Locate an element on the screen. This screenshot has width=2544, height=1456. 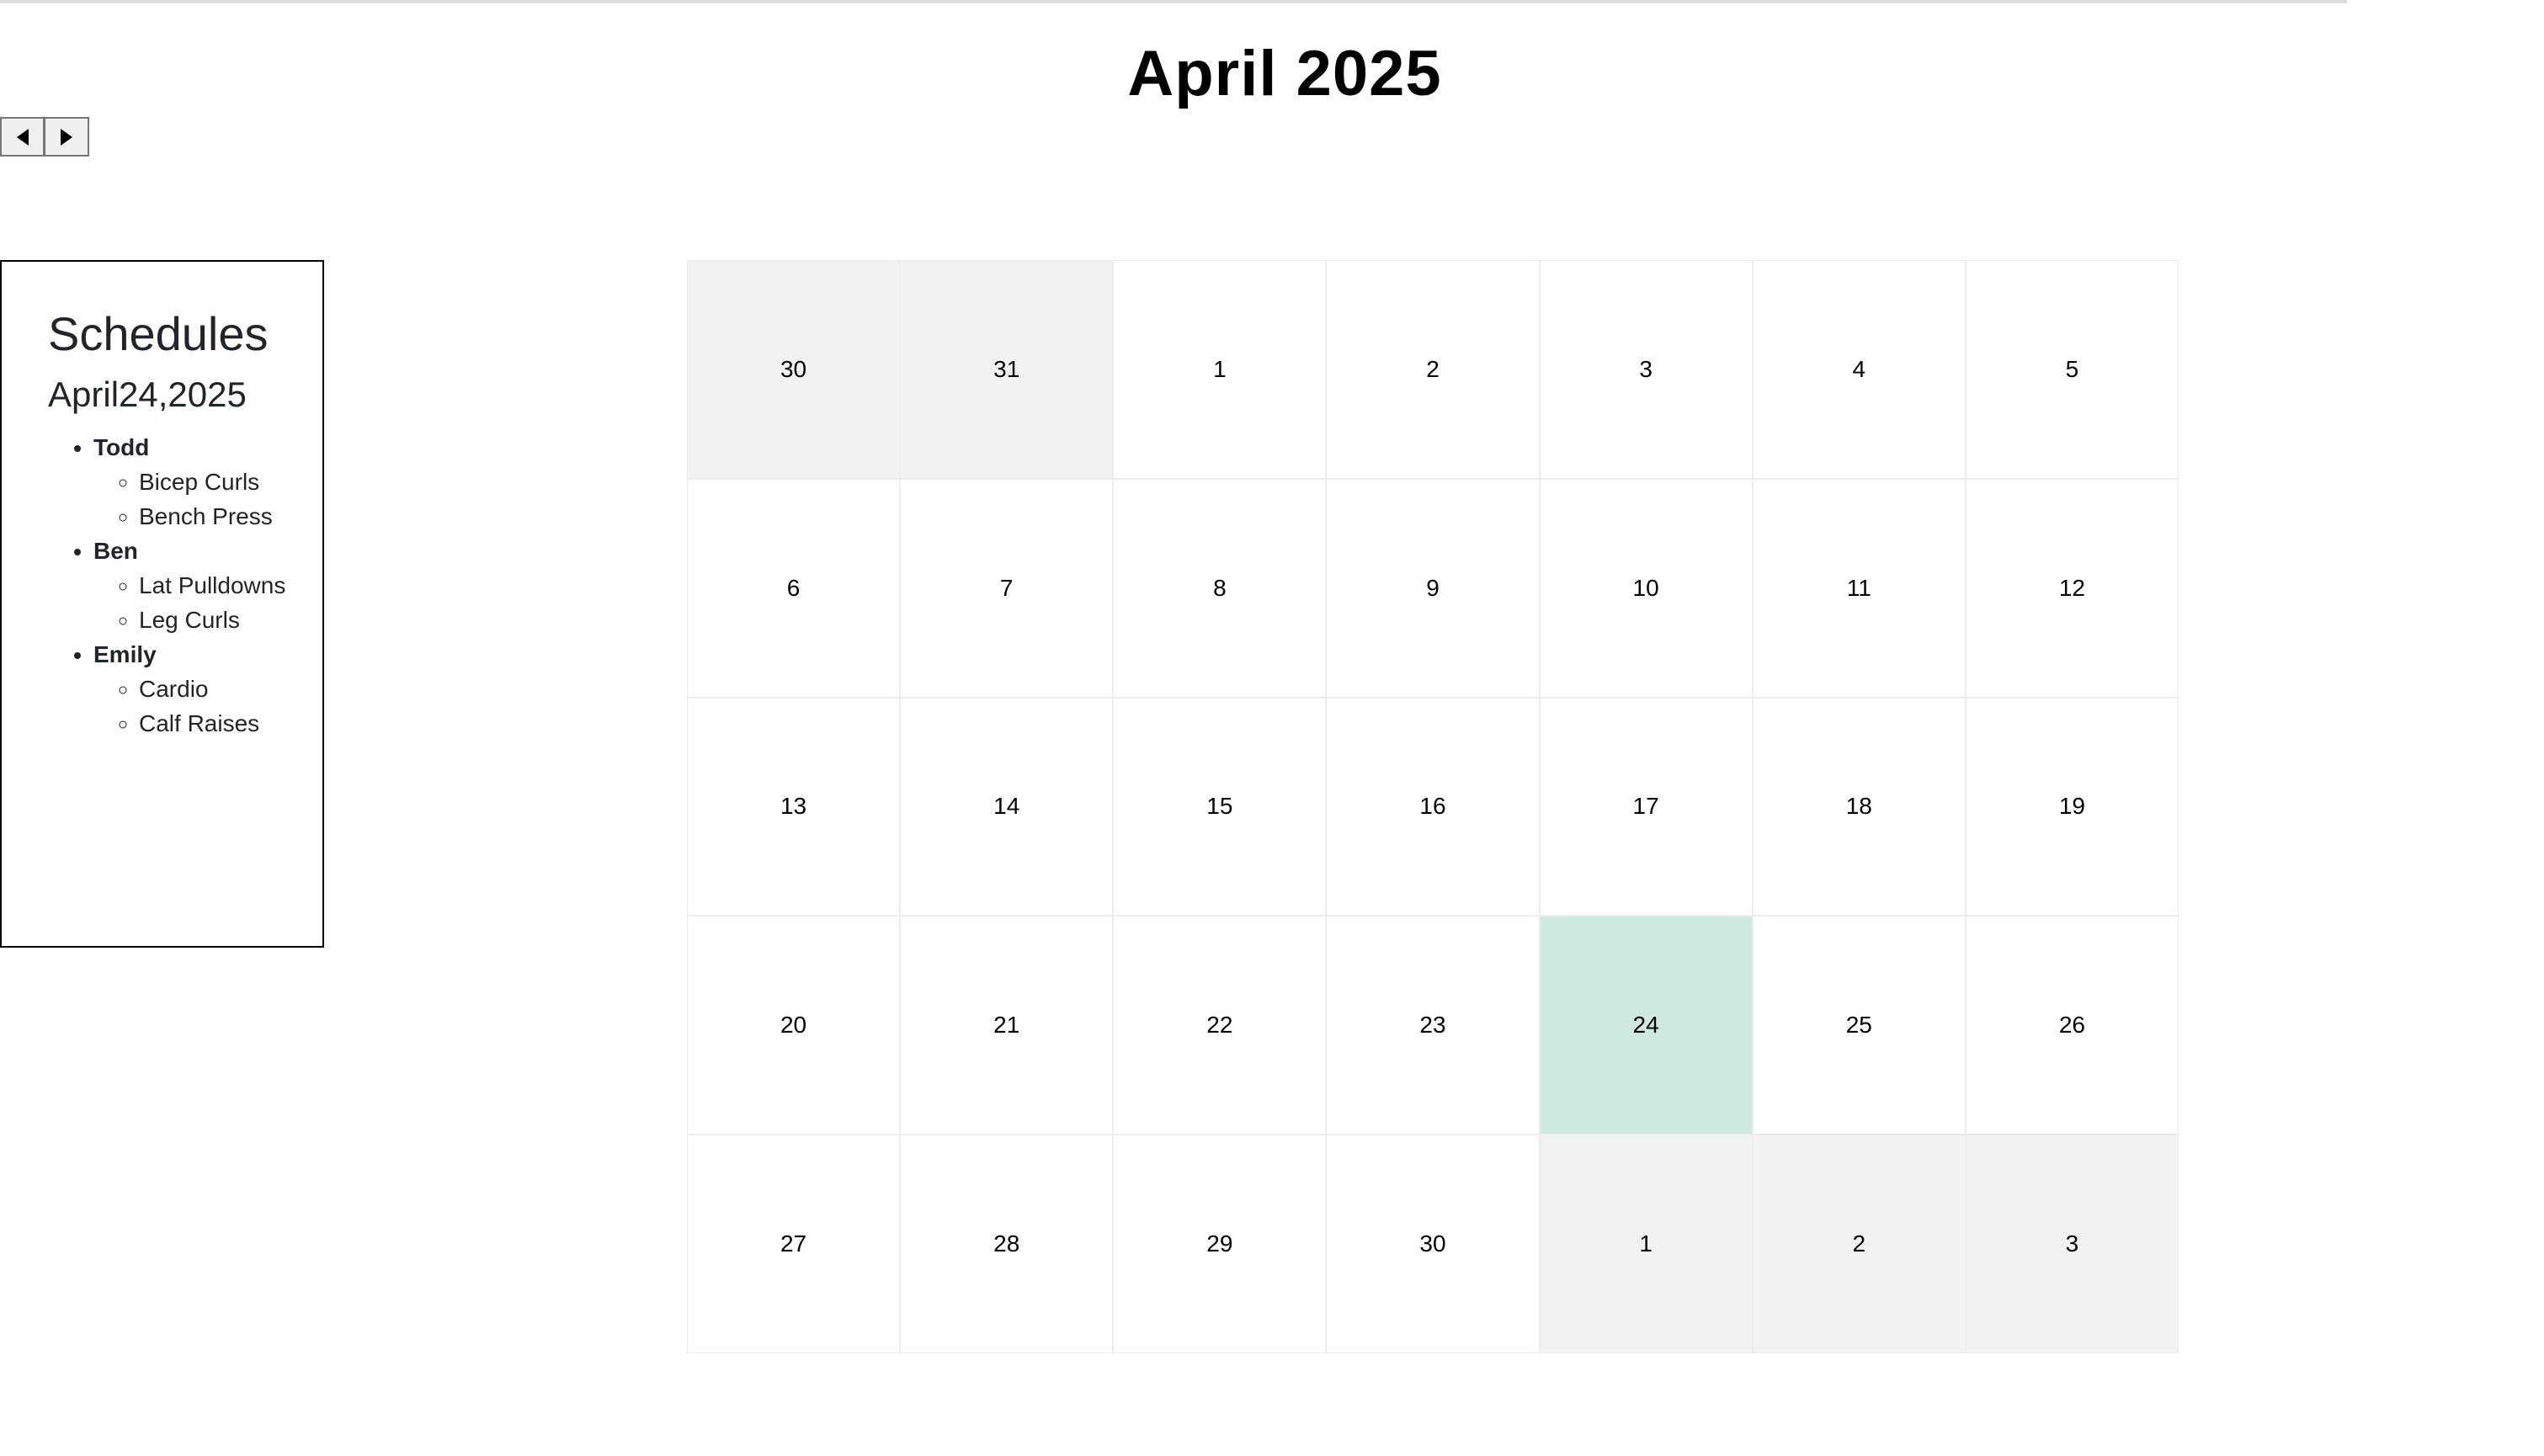
month-title: April 2025 is located at coordinates (1284, 73).